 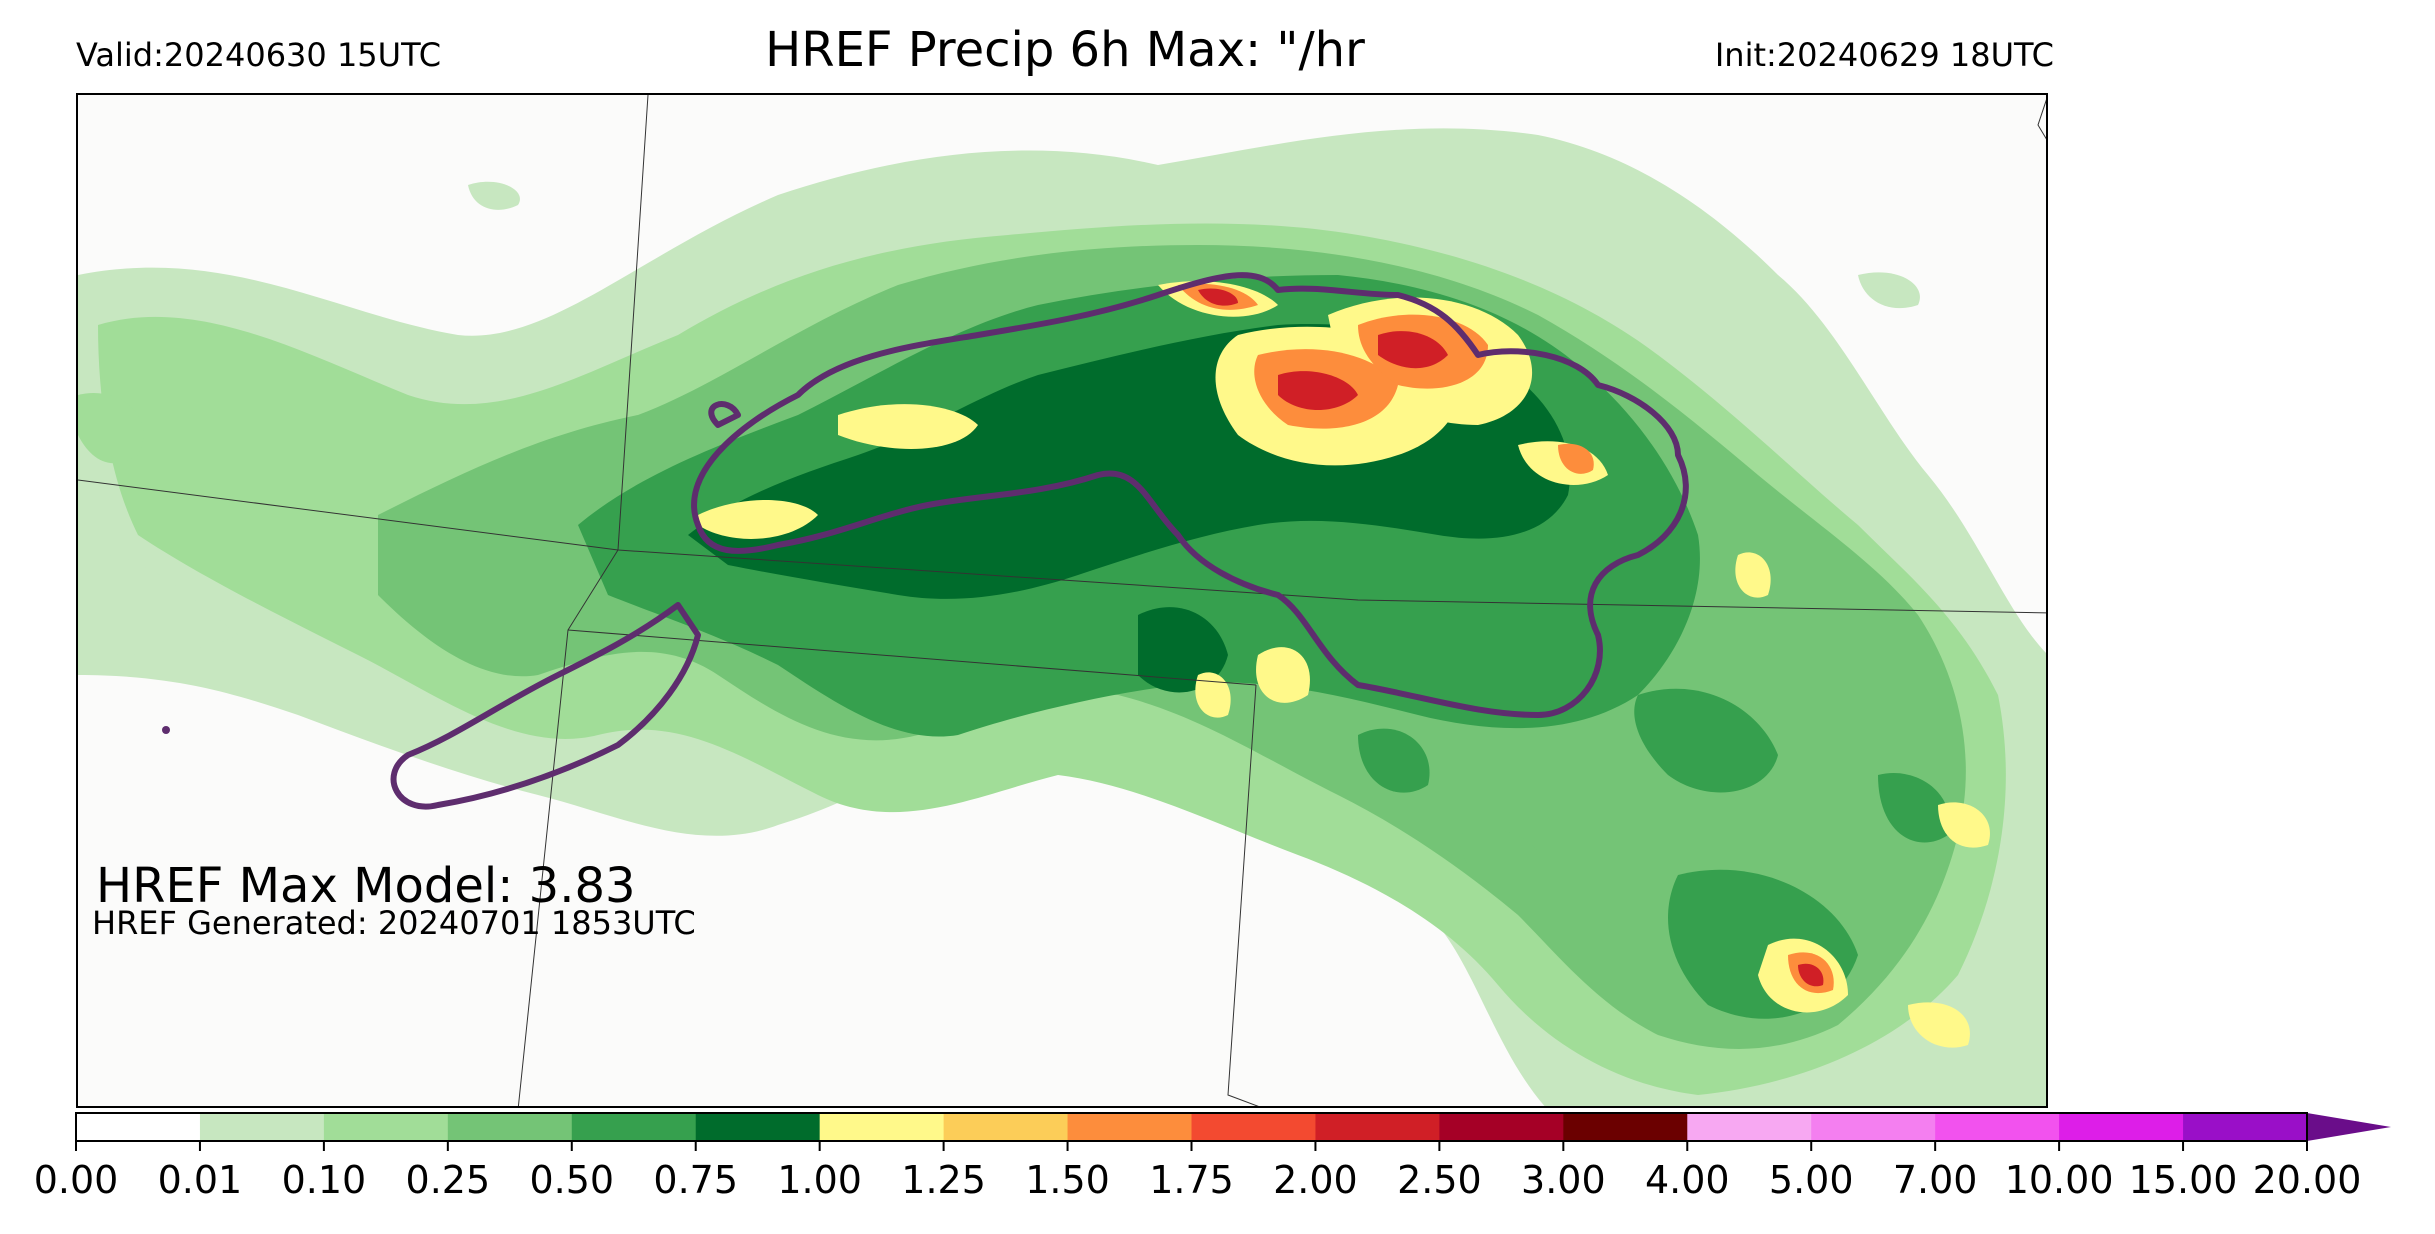 What do you see at coordinates (943, 1180) in the screenshot?
I see `colorbar-tick-label: 1.25` at bounding box center [943, 1180].